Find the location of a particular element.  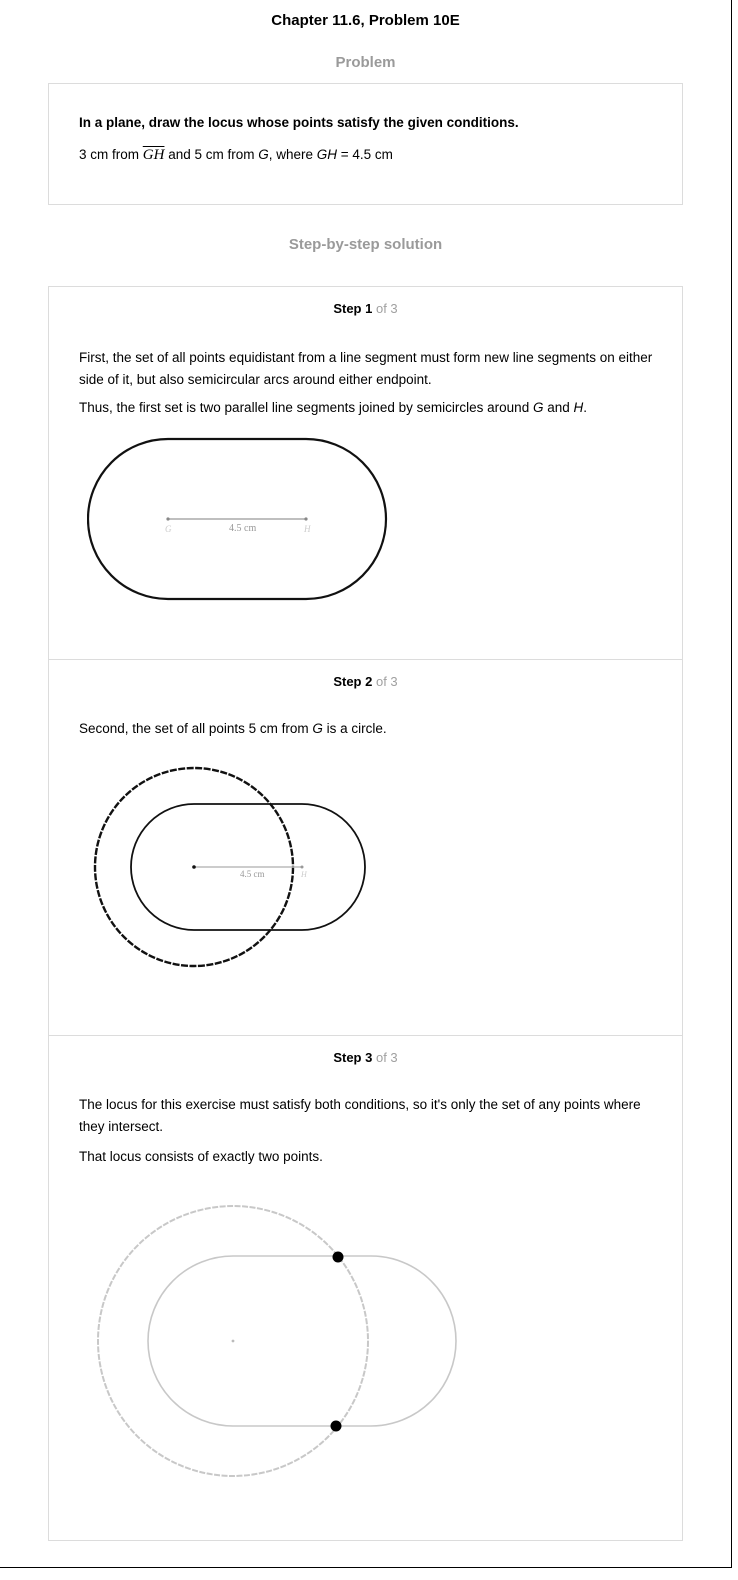

intersection-point-bottom is located at coordinates (336, 1426).